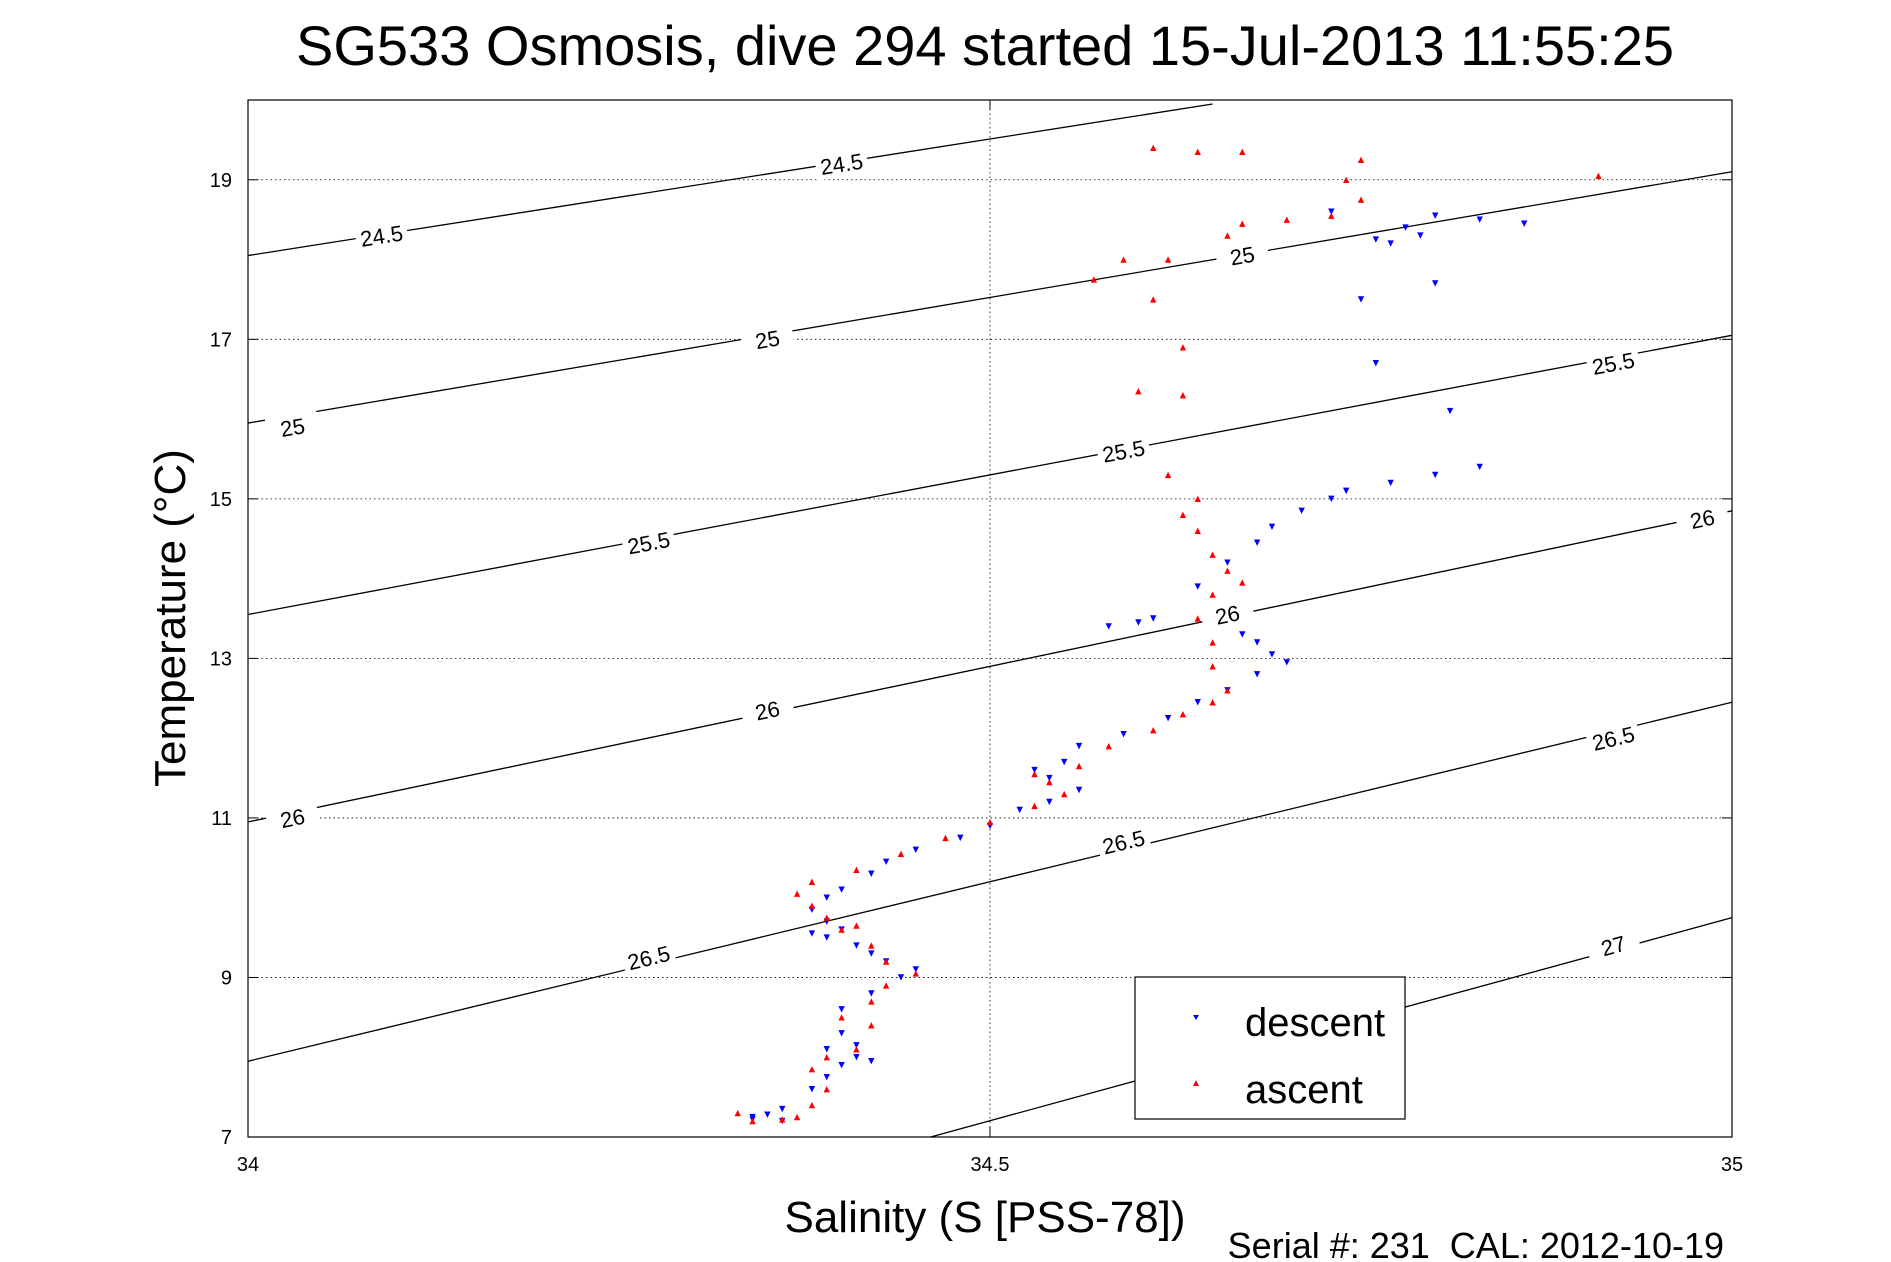 This screenshot has width=1891, height=1262. I want to click on y-tick-label: 17, so click(221, 340).